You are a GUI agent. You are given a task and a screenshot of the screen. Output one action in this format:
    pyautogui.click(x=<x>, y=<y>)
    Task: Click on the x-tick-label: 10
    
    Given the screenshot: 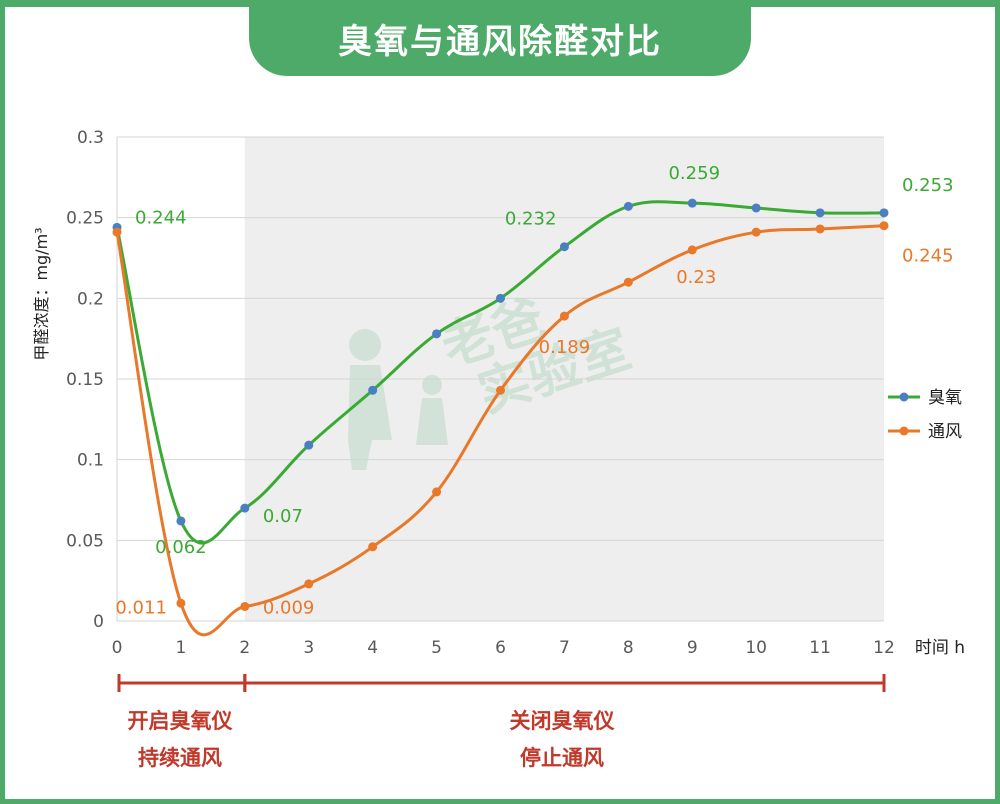 What is the action you would take?
    pyautogui.click(x=756, y=648)
    